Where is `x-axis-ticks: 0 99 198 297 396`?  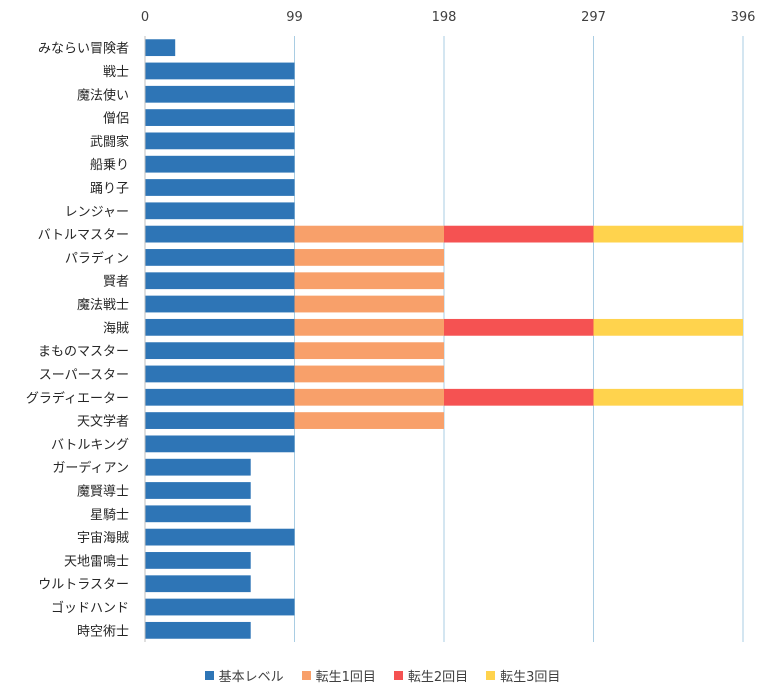
x-axis-ticks: 0 99 198 297 396 is located at coordinates (448, 17).